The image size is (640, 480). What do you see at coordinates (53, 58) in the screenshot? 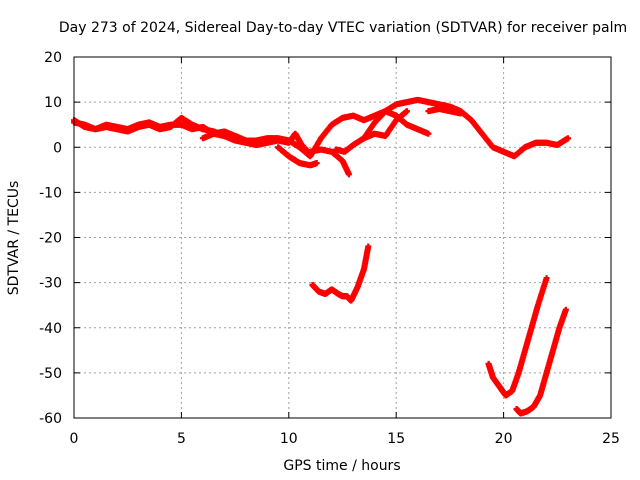
I see `y-tick-label: 20` at bounding box center [53, 58].